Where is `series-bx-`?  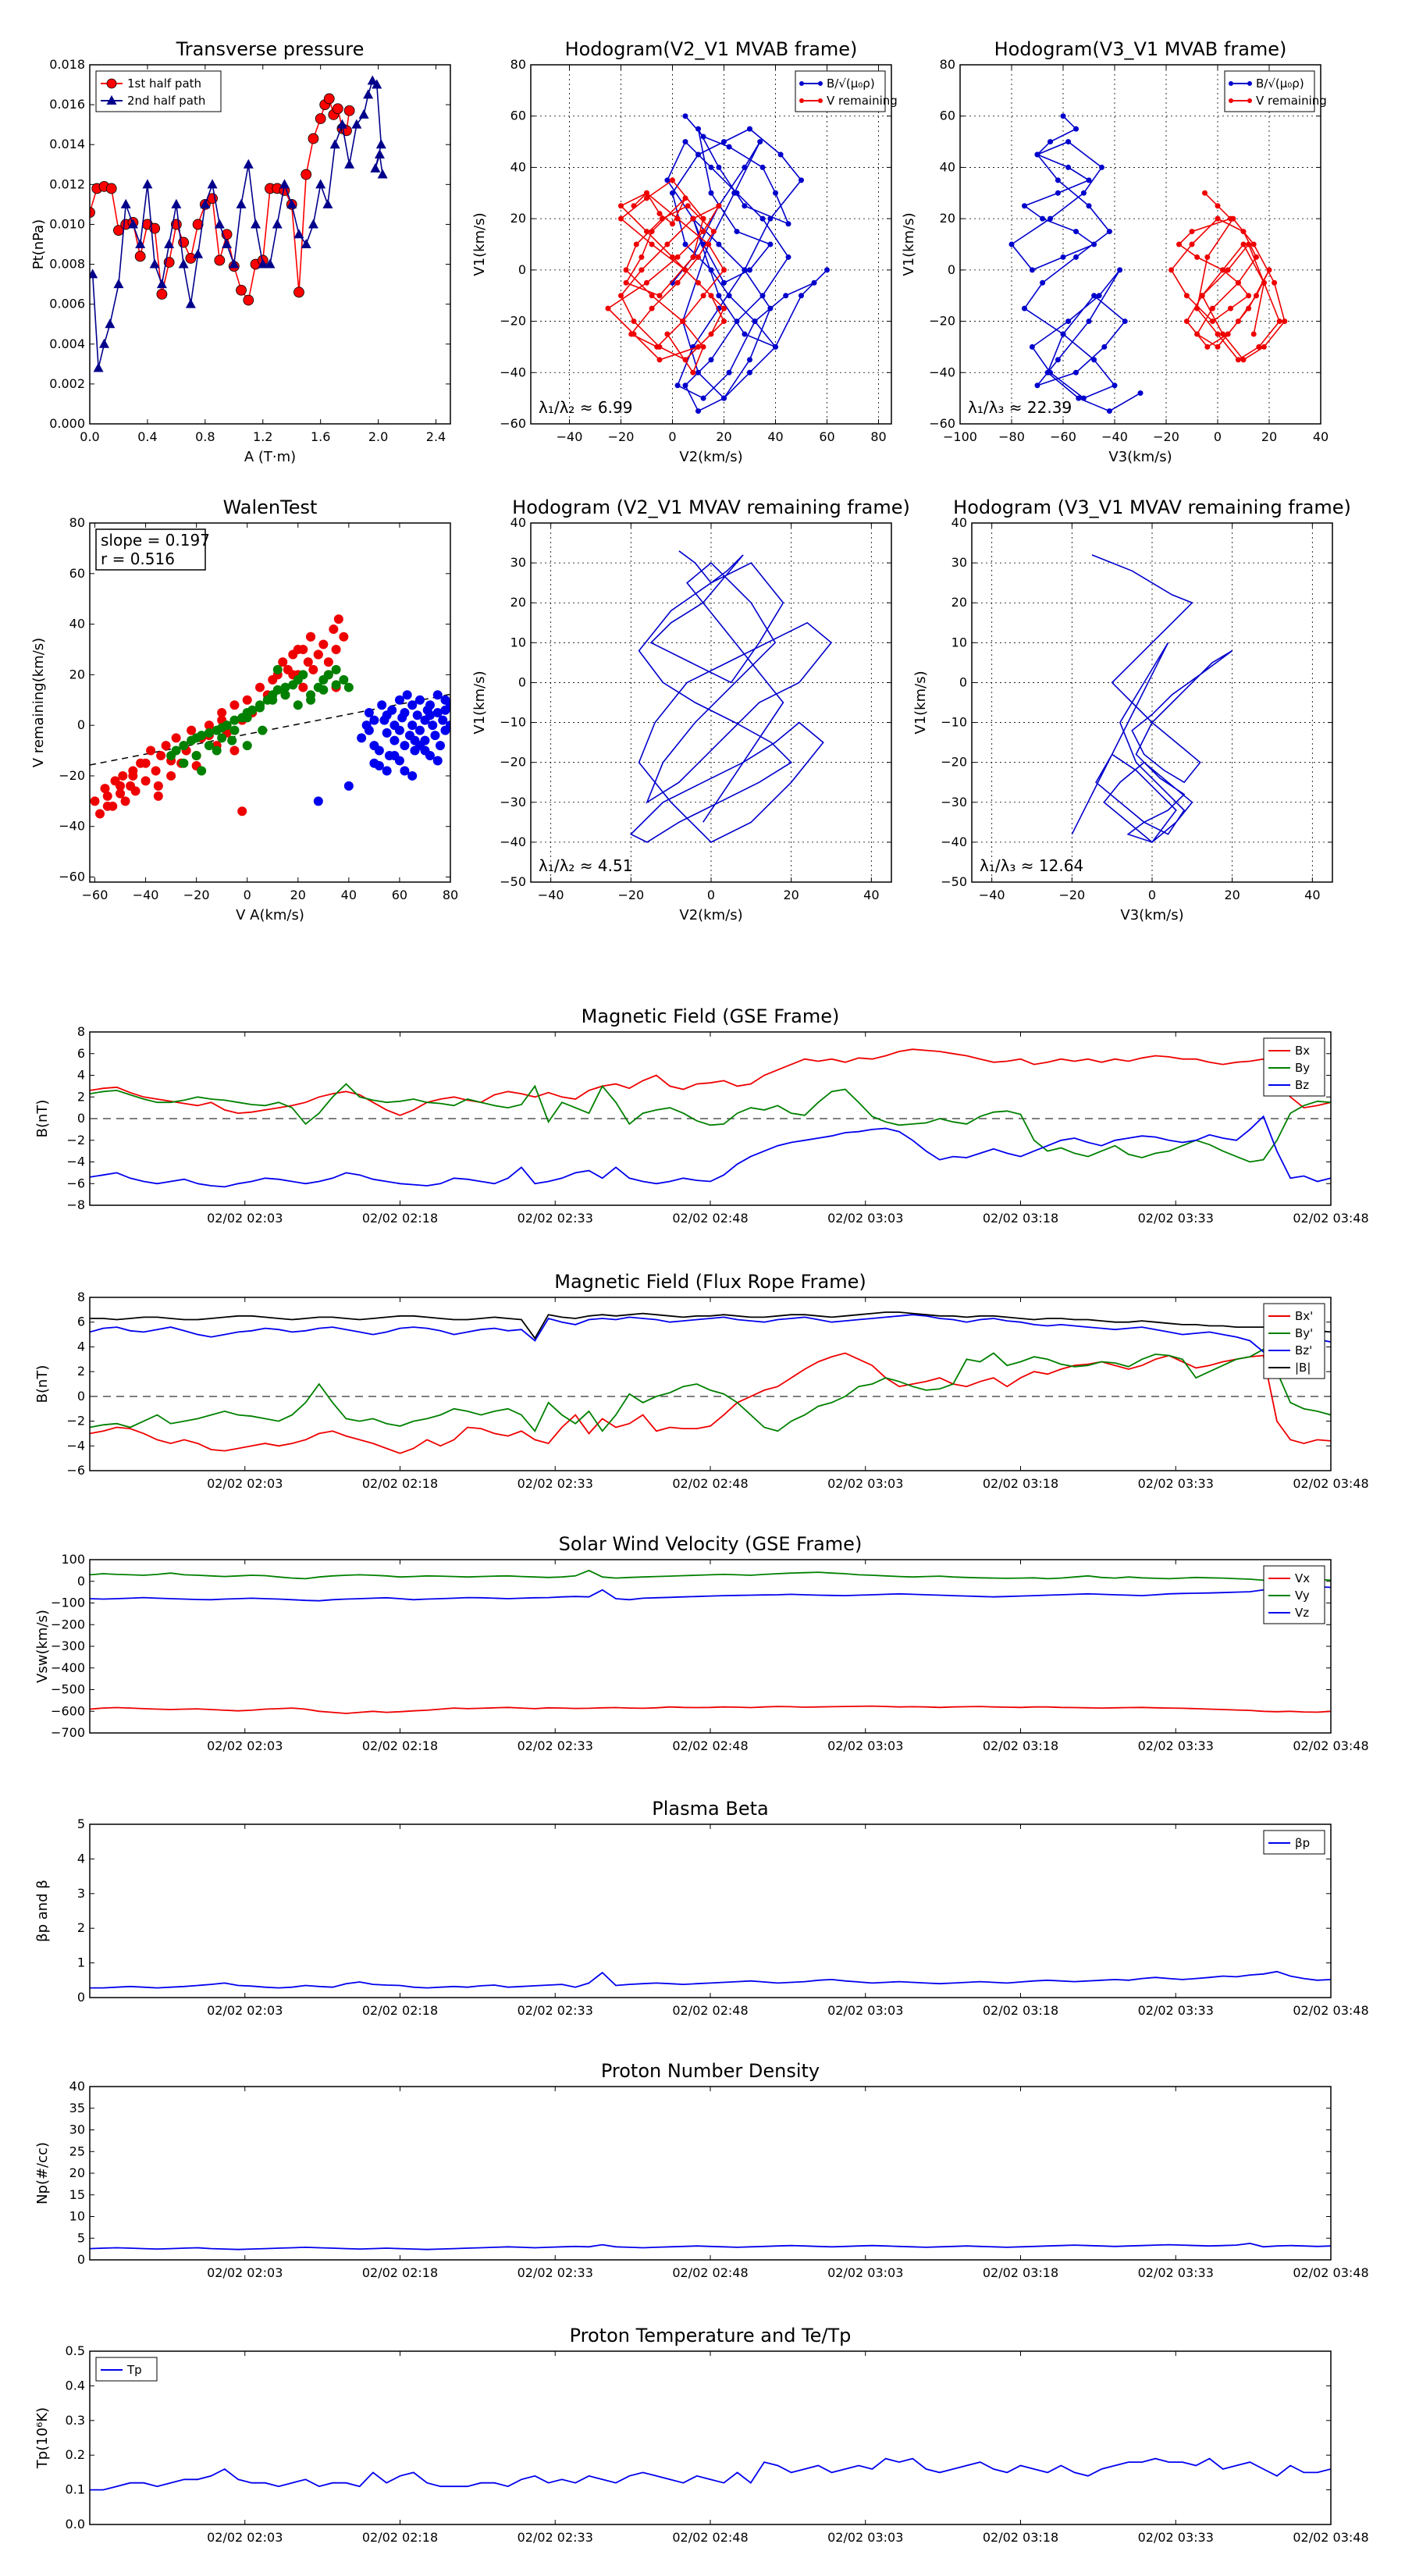 series-bx- is located at coordinates (711, 1403).